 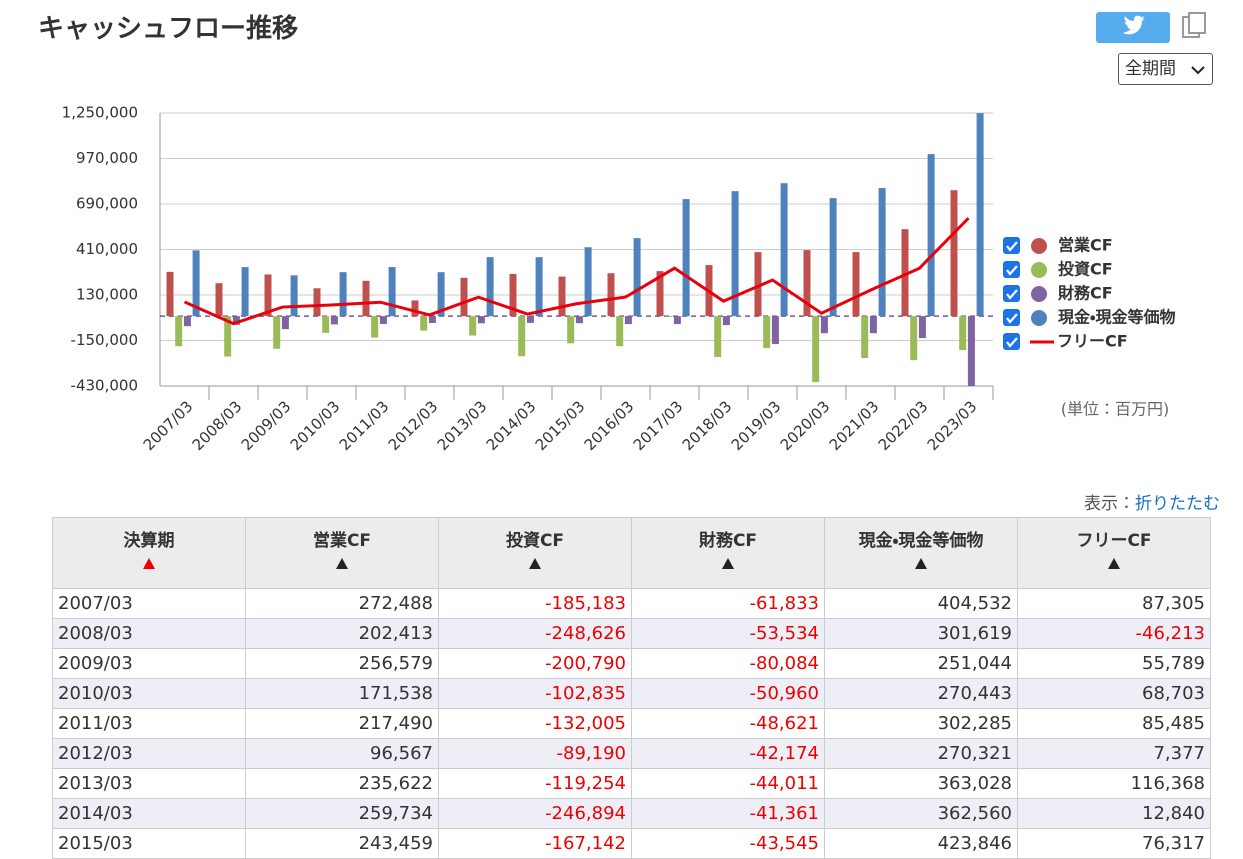 I want to click on column-header: 決算期, so click(x=149, y=553).